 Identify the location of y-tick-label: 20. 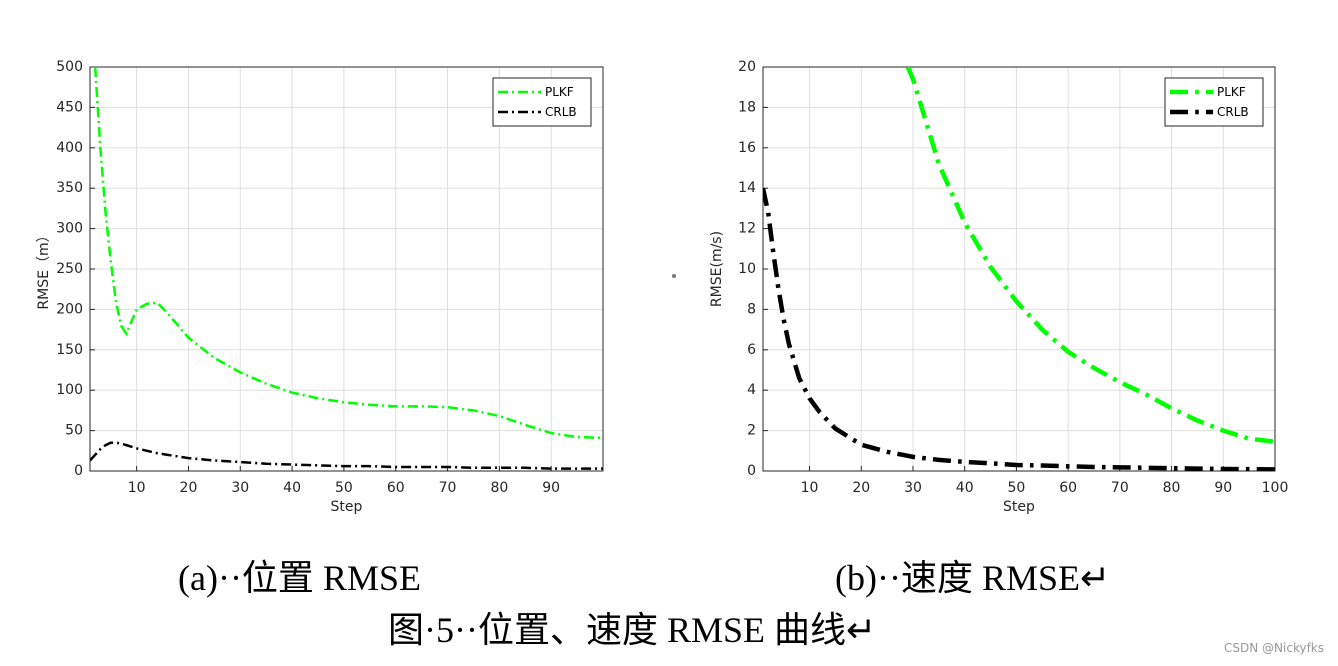
(747, 67).